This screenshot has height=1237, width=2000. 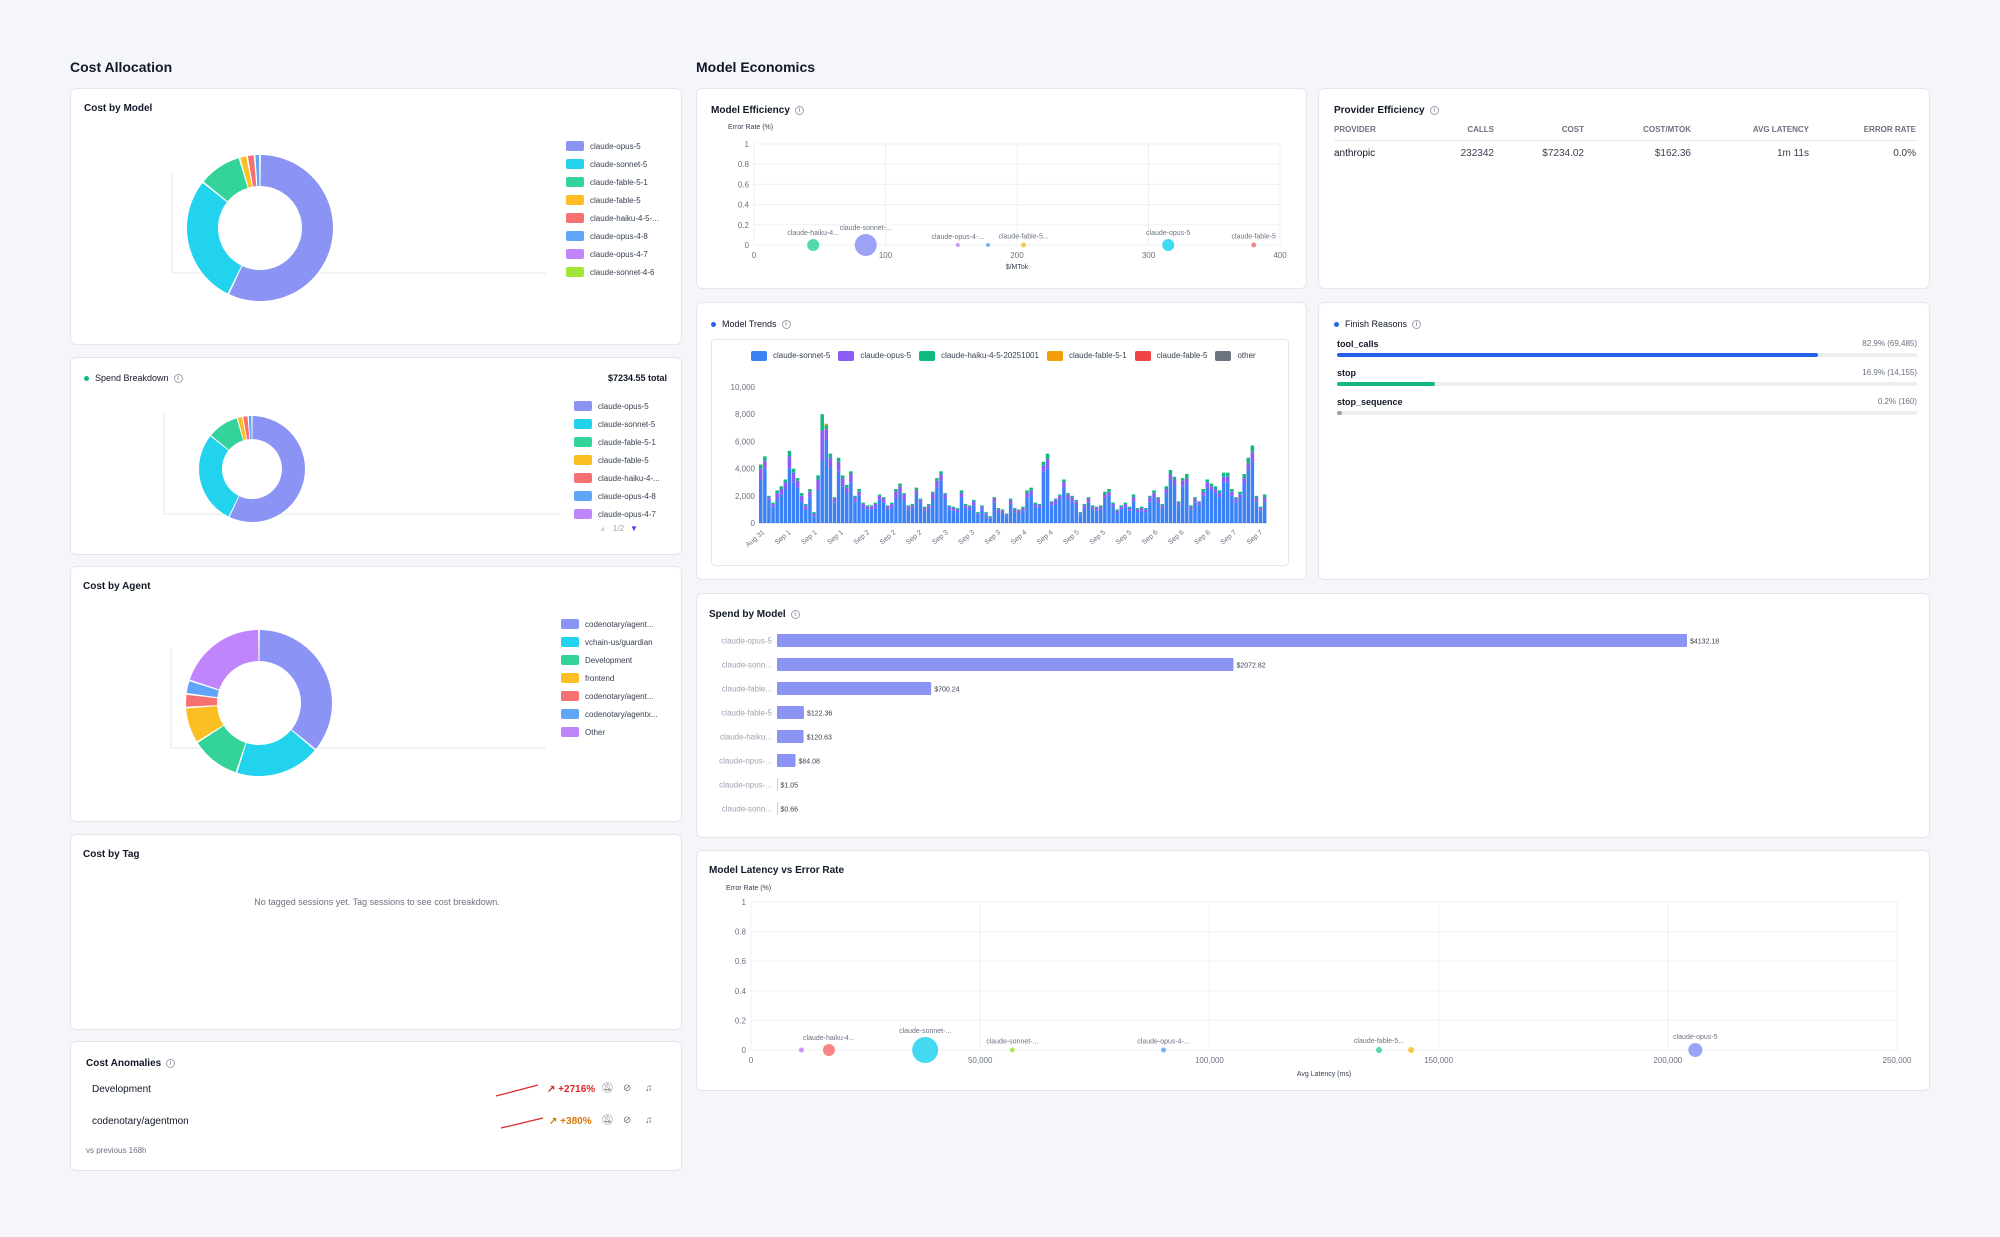 I want to click on legend-item: frontend, so click(x=609, y=678).